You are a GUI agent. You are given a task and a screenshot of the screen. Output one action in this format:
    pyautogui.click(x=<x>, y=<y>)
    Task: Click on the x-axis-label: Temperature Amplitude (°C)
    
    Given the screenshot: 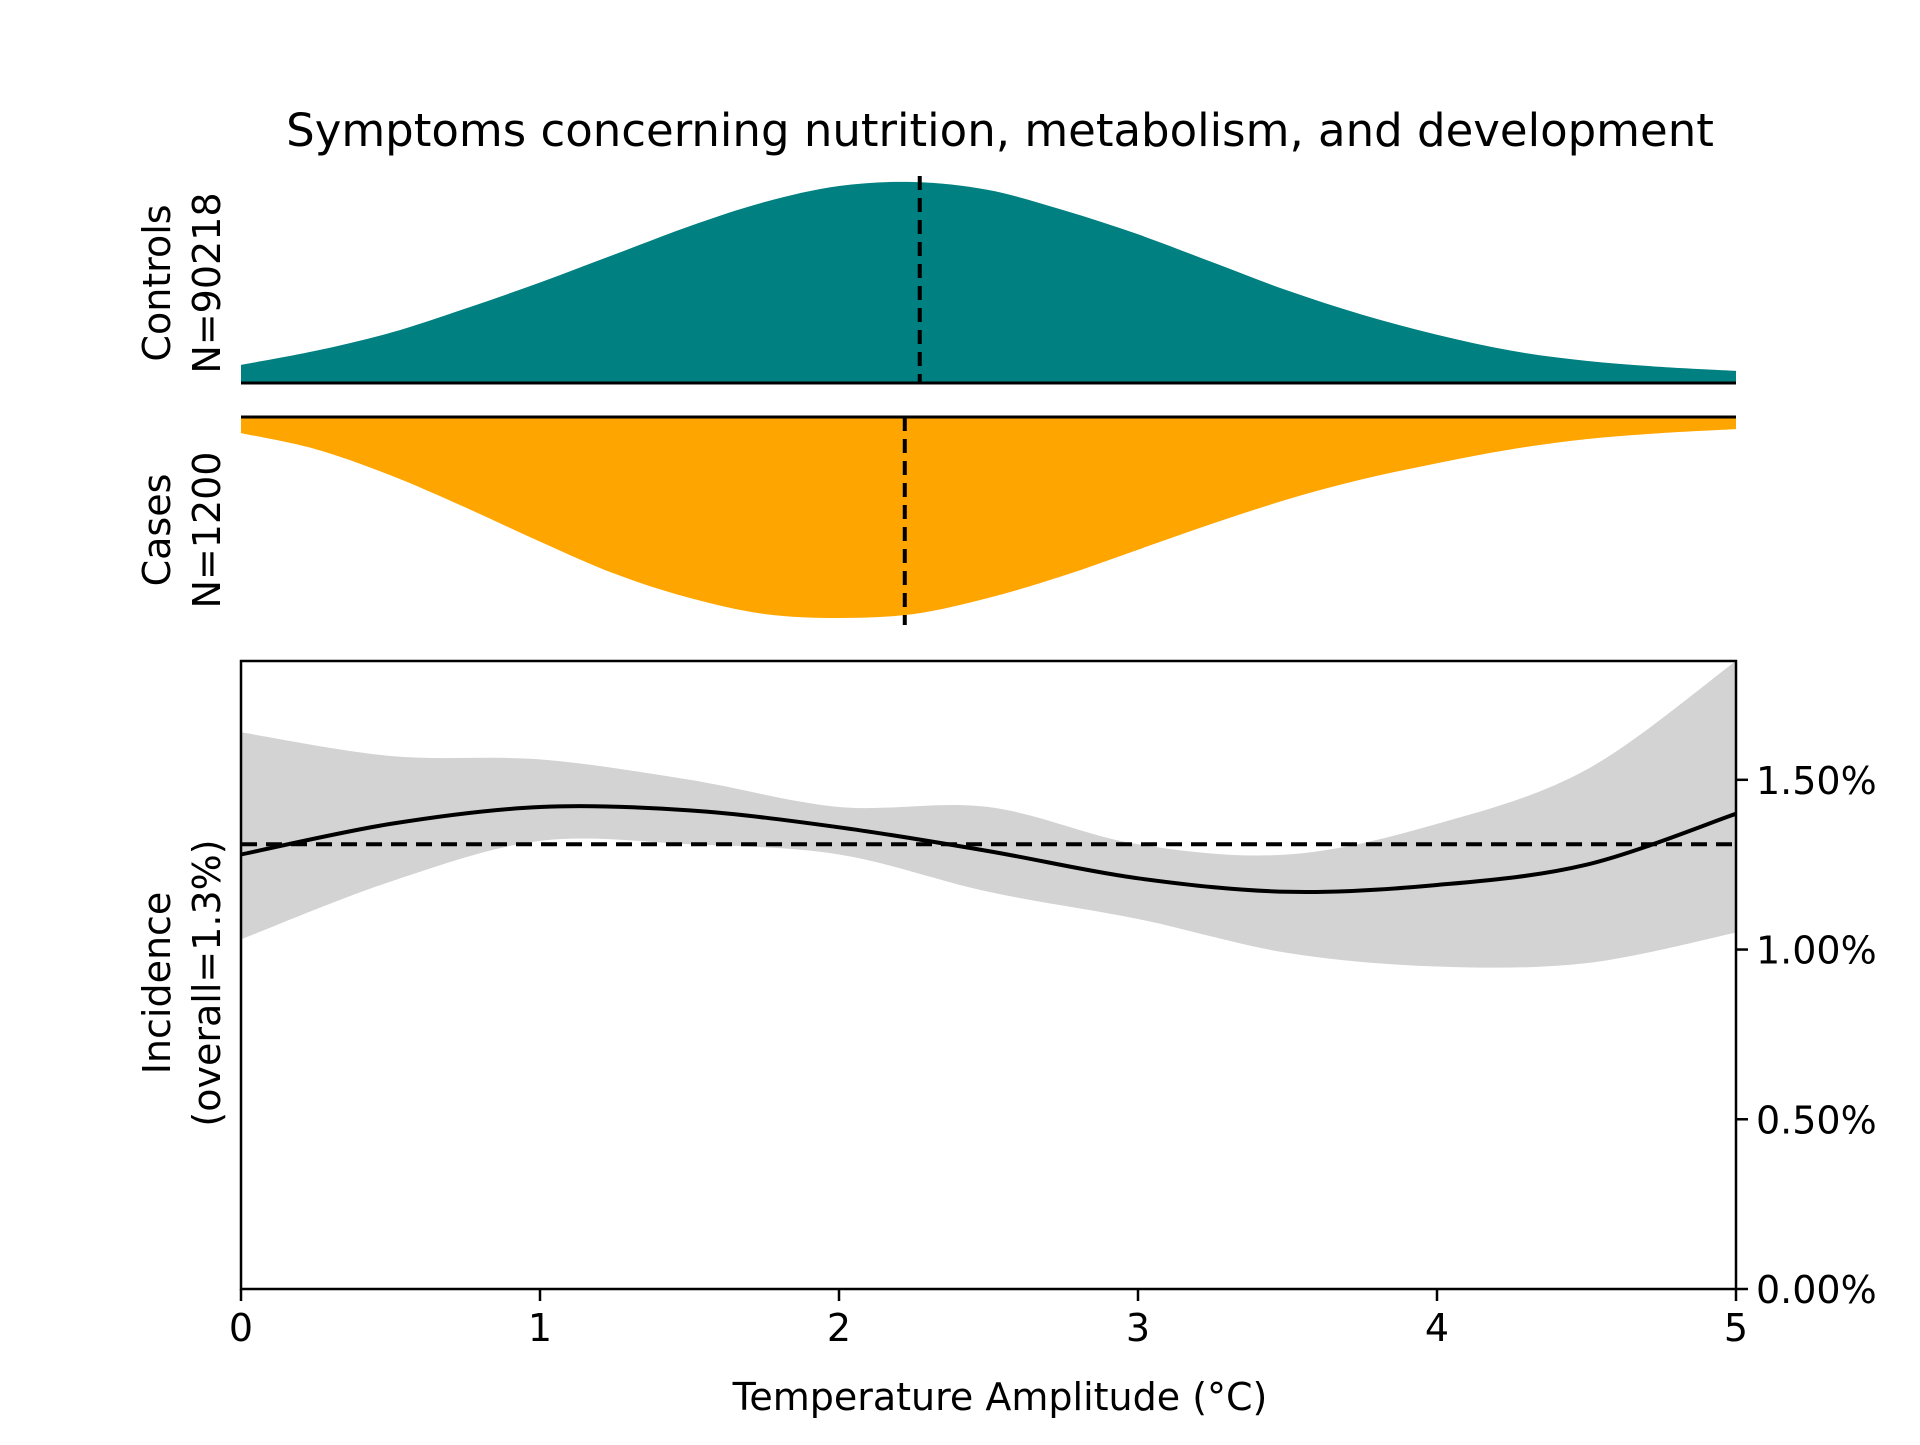 What is the action you would take?
    pyautogui.click(x=1000, y=1397)
    